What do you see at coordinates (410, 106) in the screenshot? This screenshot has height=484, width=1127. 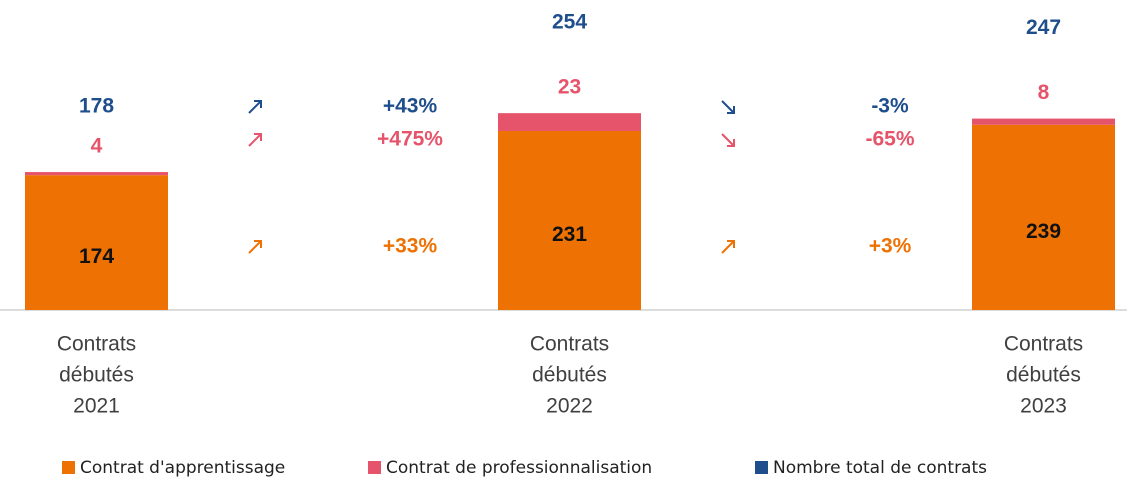 I see `change-label: +43%` at bounding box center [410, 106].